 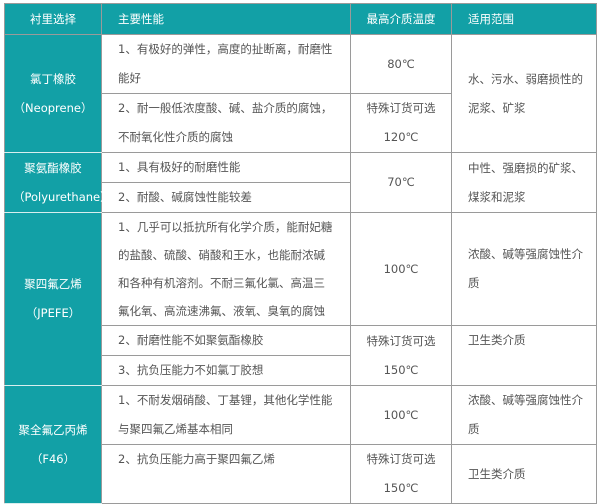 What do you see at coordinates (58, 182) in the screenshot?
I see `material-cell: 聚氨酯橡胶 （Polyurethane）` at bounding box center [58, 182].